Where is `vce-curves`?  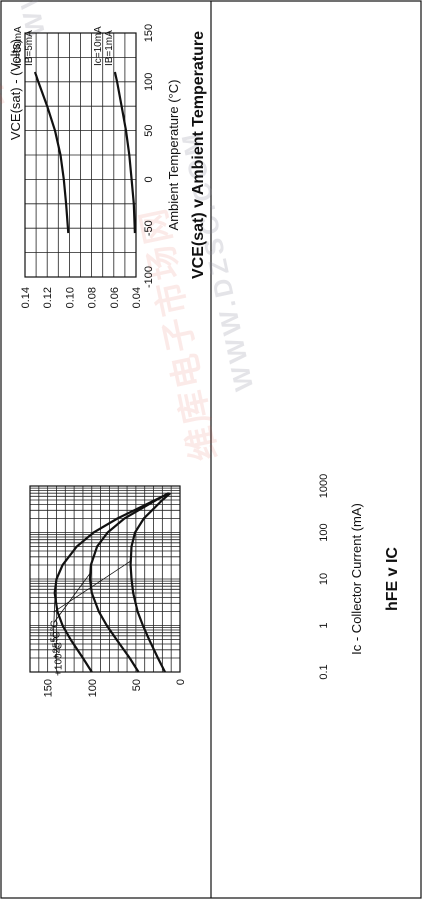 vce-curves is located at coordinates (84, 152).